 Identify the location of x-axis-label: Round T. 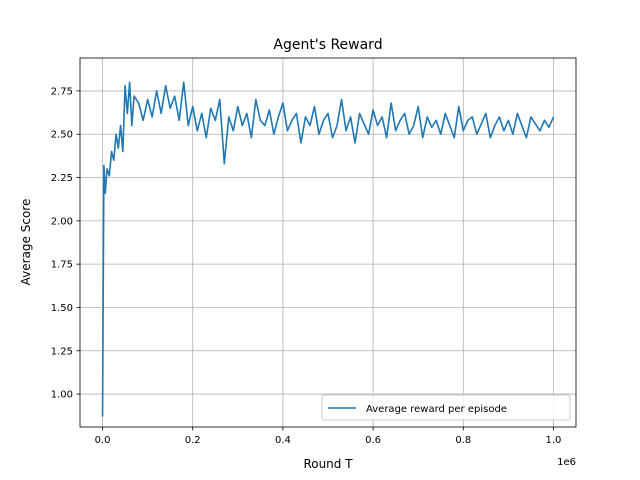
(328, 464).